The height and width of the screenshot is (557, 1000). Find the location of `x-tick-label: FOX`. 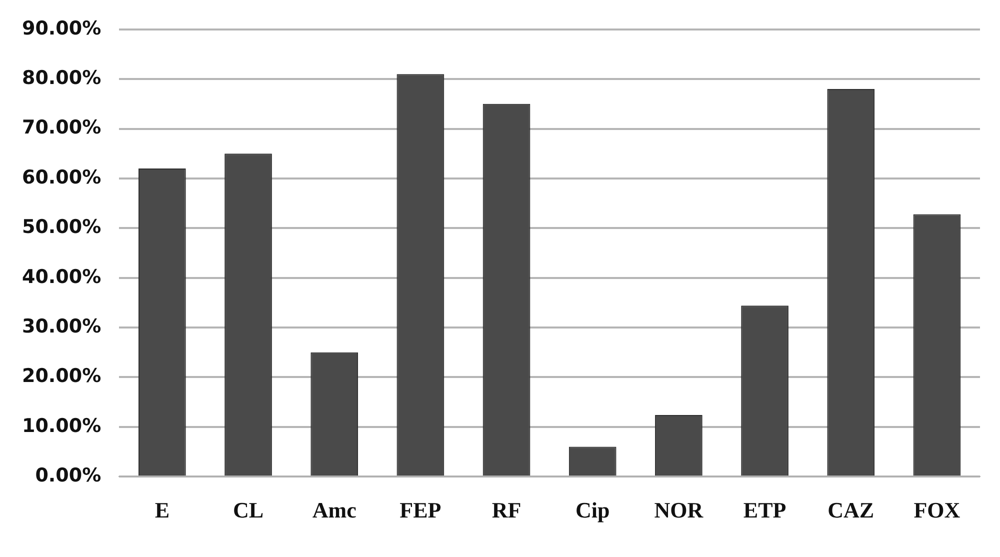

x-tick-label: FOX is located at coordinates (937, 509).